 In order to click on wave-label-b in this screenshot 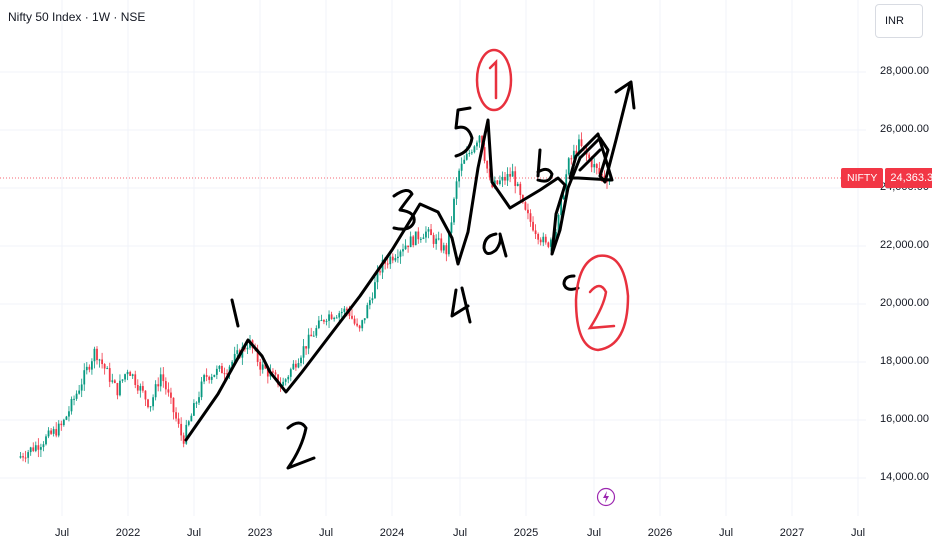, I will do `click(545, 165)`.